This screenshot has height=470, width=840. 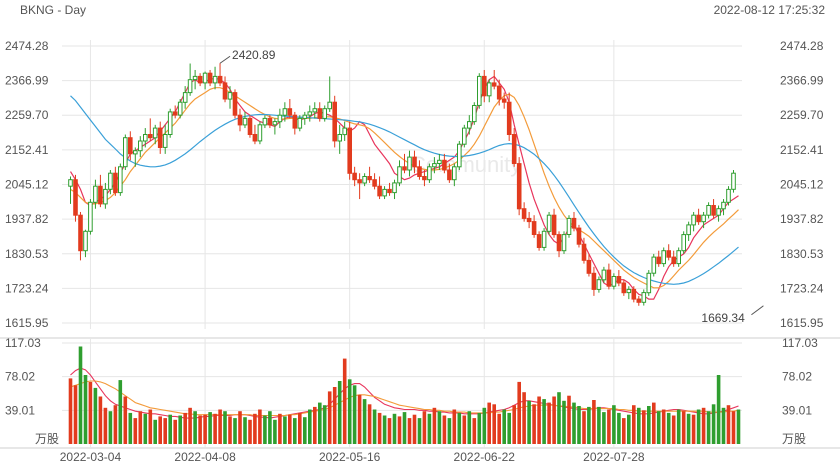 I want to click on volume-tick-right: 78.02, so click(x=797, y=377).